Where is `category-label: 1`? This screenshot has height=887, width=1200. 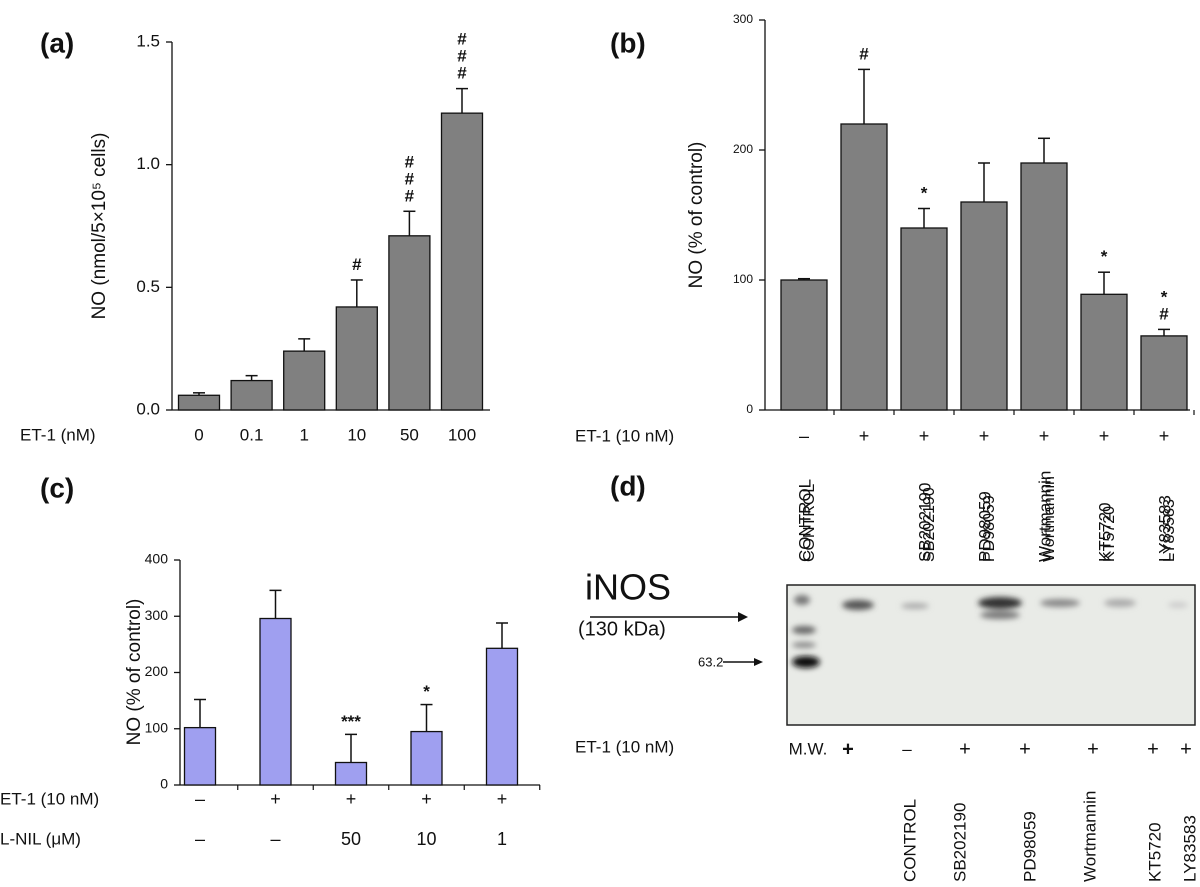
category-label: 1 is located at coordinates (303, 434).